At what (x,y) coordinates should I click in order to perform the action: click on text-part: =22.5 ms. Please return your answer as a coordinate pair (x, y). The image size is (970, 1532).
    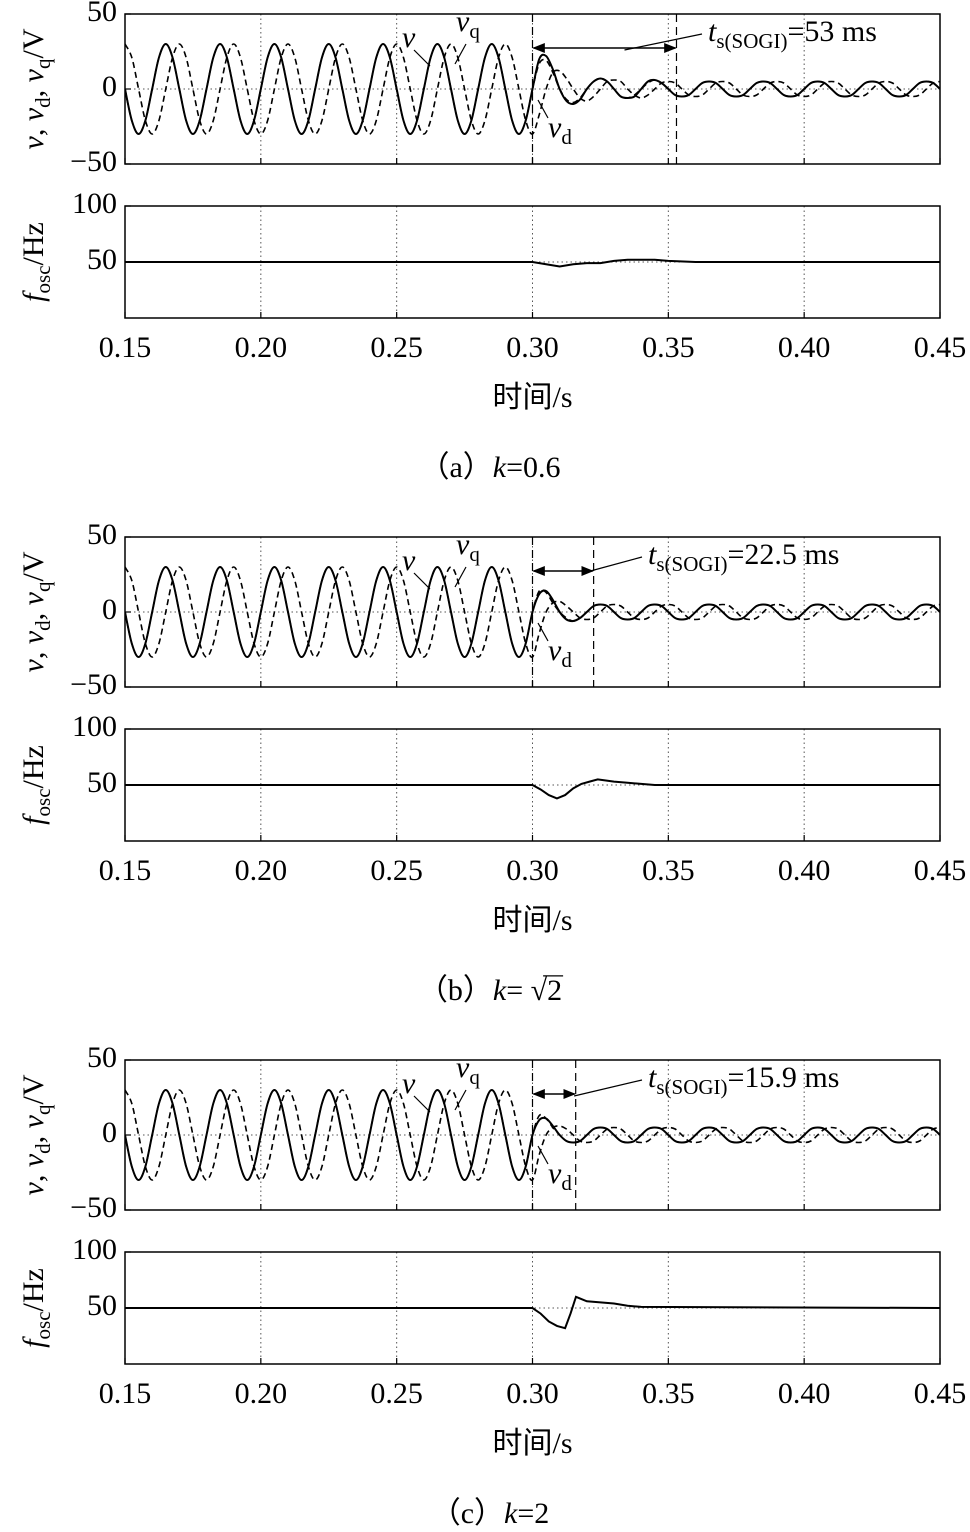
    Looking at the image, I should click on (784, 554).